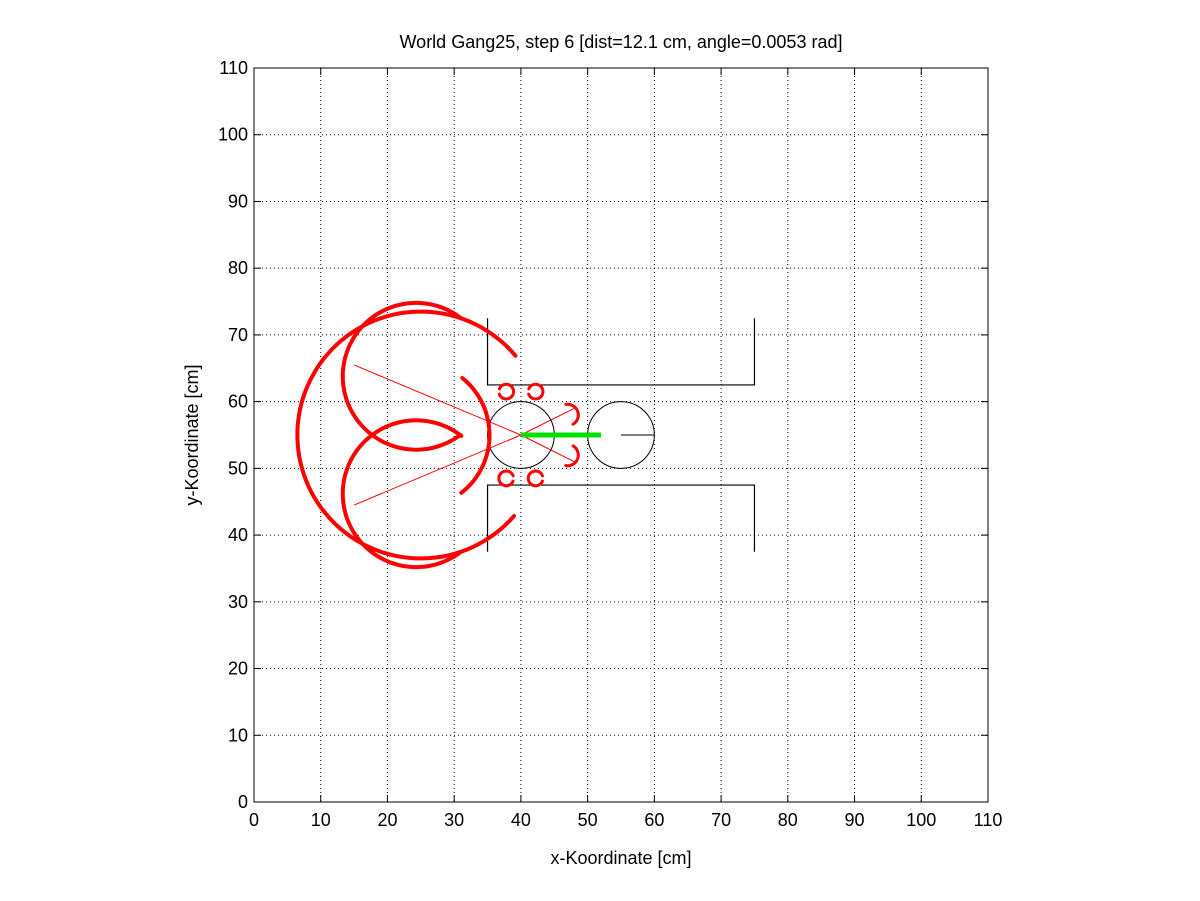 The image size is (1200, 901). What do you see at coordinates (521, 820) in the screenshot?
I see `x-tick-label: 40` at bounding box center [521, 820].